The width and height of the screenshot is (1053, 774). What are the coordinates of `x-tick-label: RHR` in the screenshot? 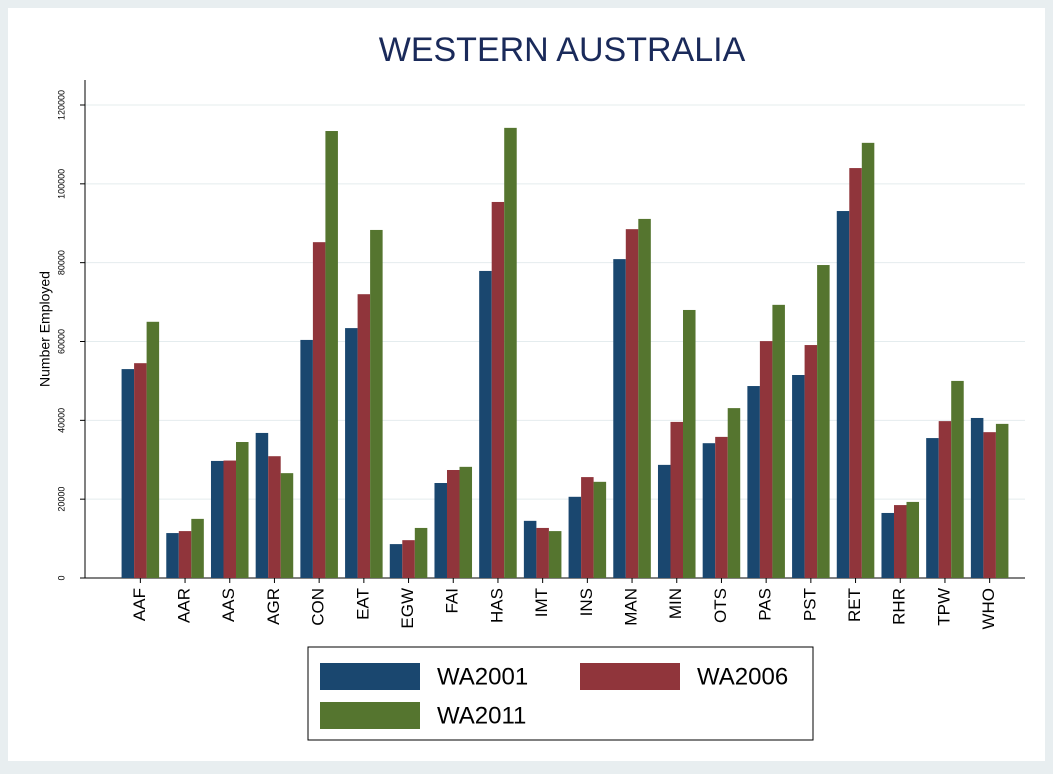 It's located at (899, 606).